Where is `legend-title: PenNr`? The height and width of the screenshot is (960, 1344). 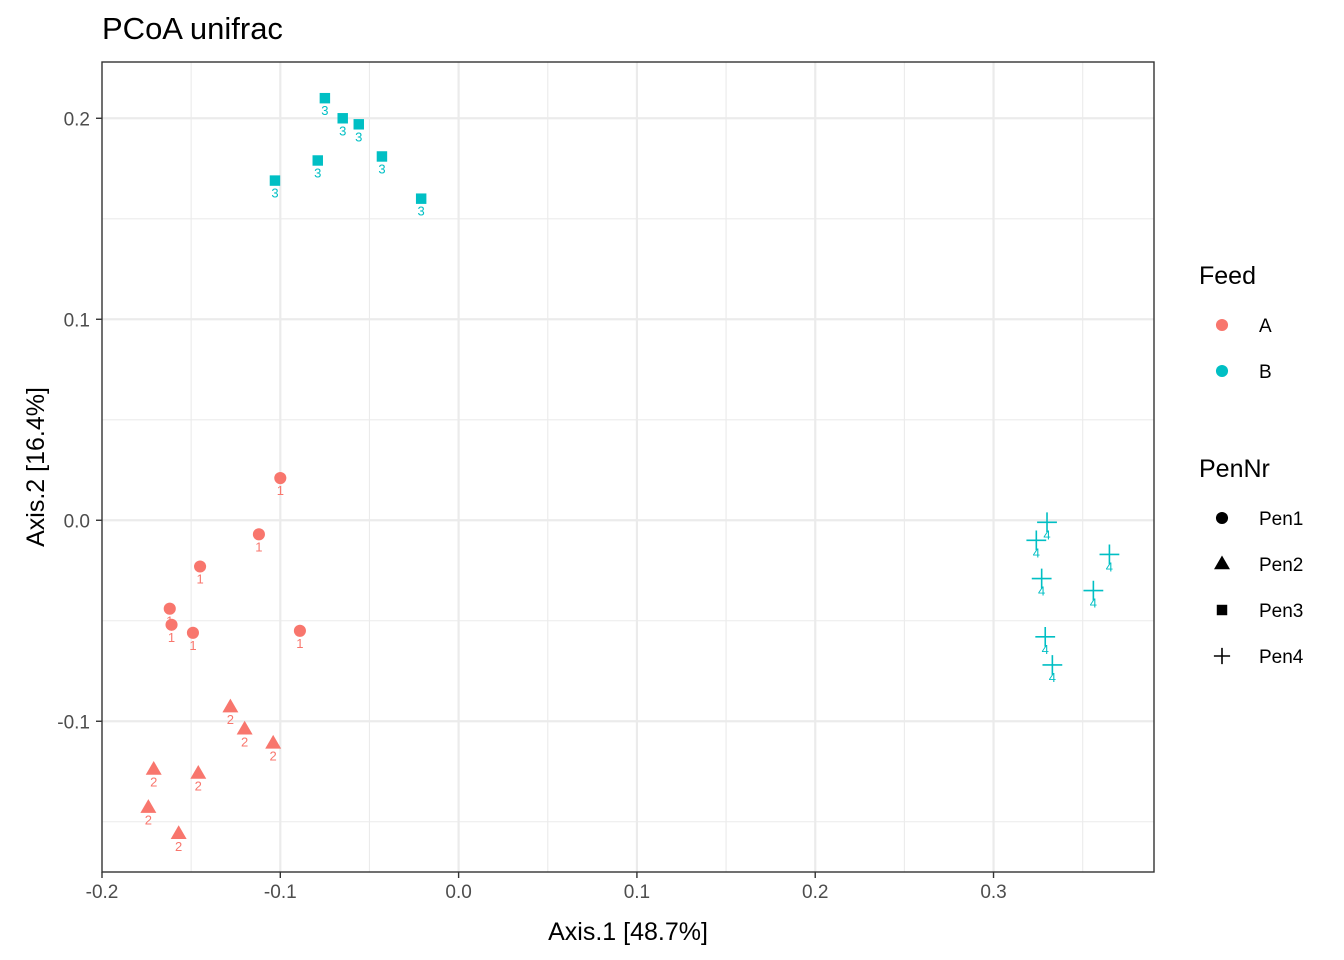 legend-title: PenNr is located at coordinates (1234, 469).